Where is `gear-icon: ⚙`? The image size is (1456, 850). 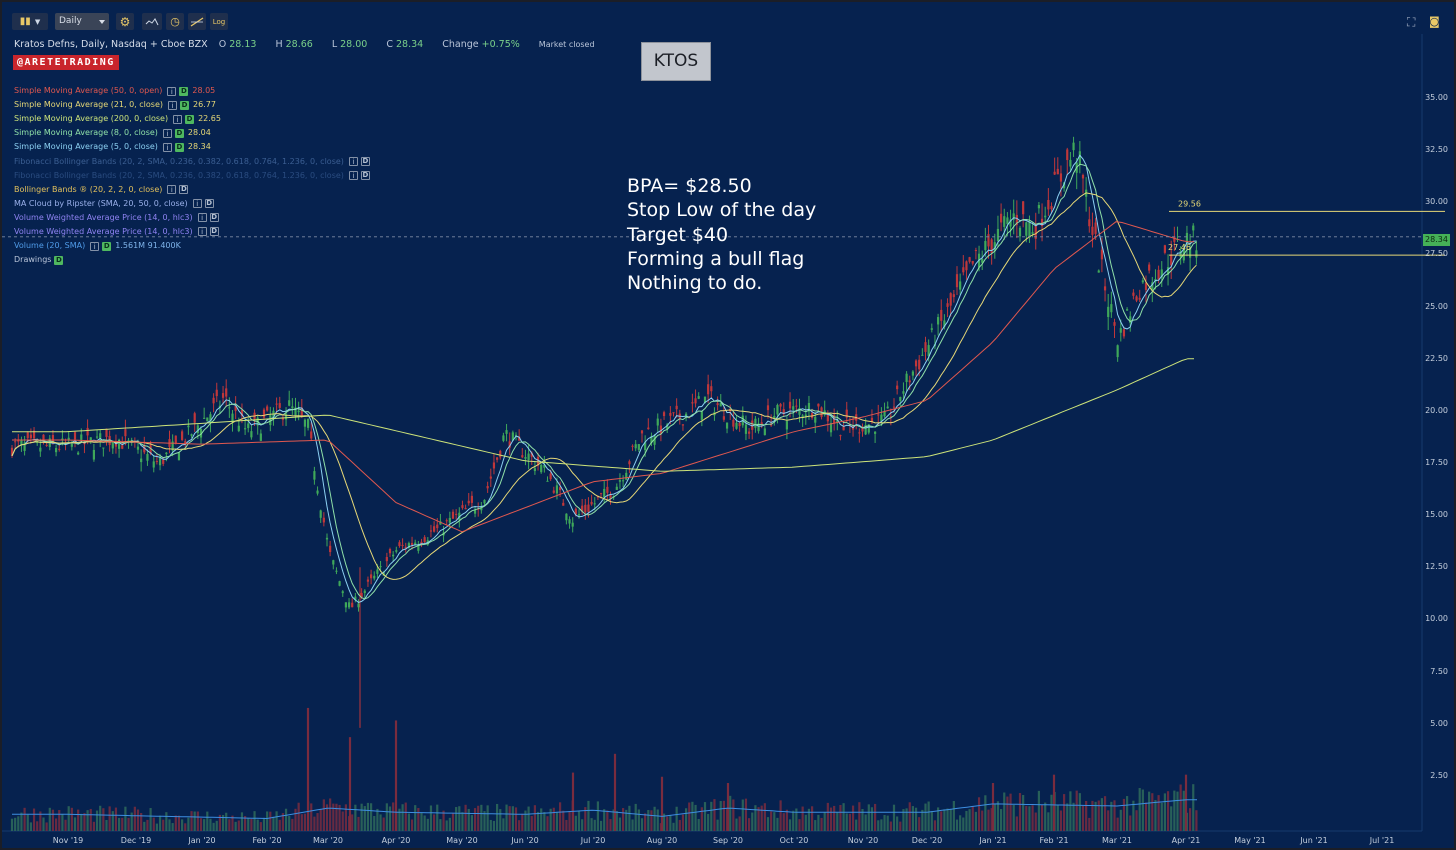
gear-icon: ⚙ is located at coordinates (125, 21).